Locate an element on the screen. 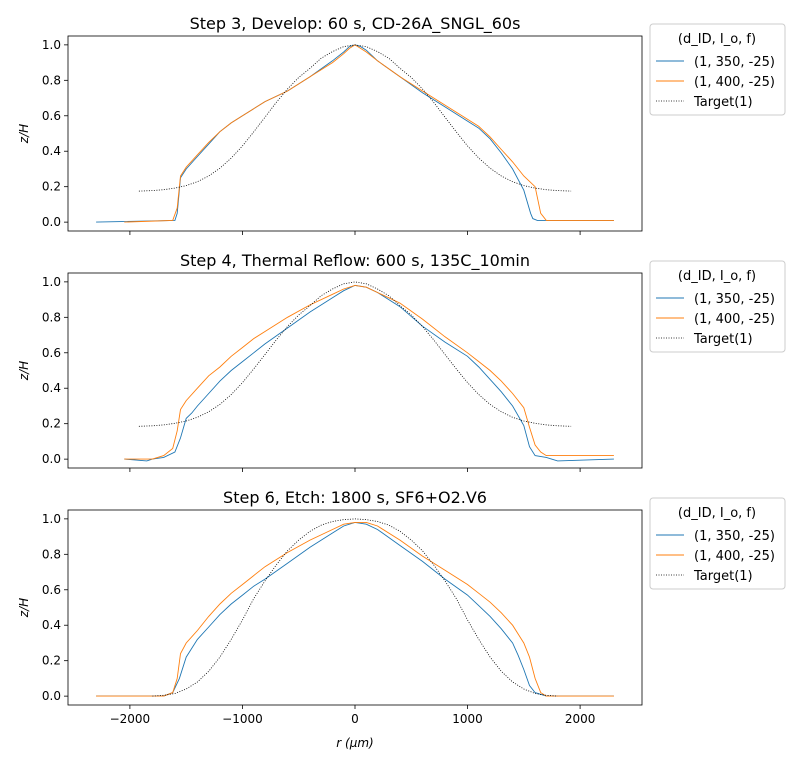 The height and width of the screenshot is (771, 800). x-tick-label: 1000 is located at coordinates (467, 719).